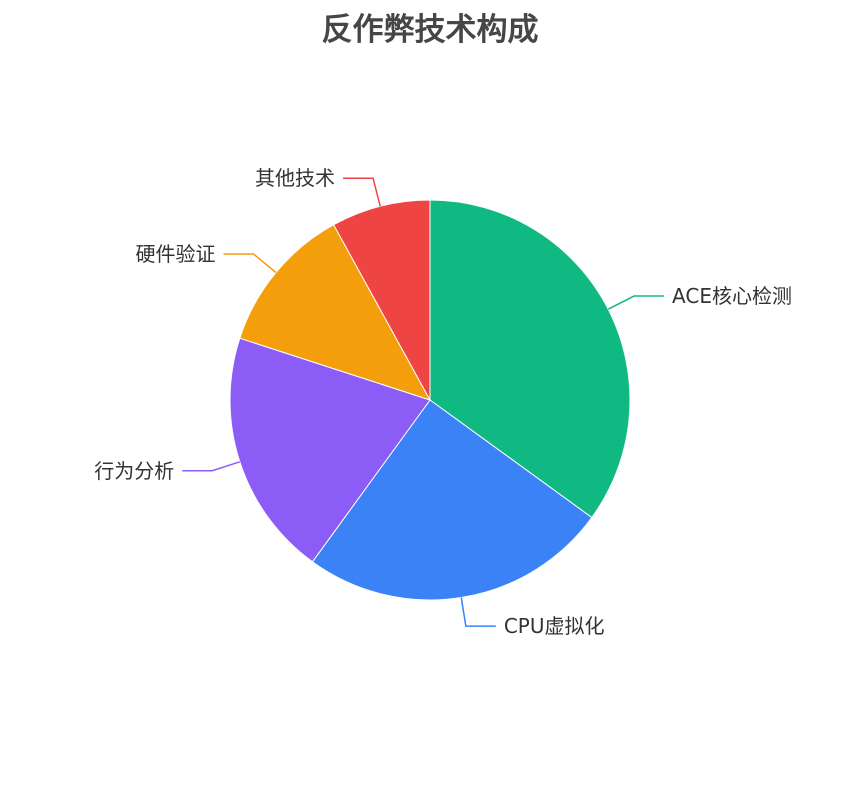  I want to click on slice-label-1: CPU虚拟化, so click(554, 626).